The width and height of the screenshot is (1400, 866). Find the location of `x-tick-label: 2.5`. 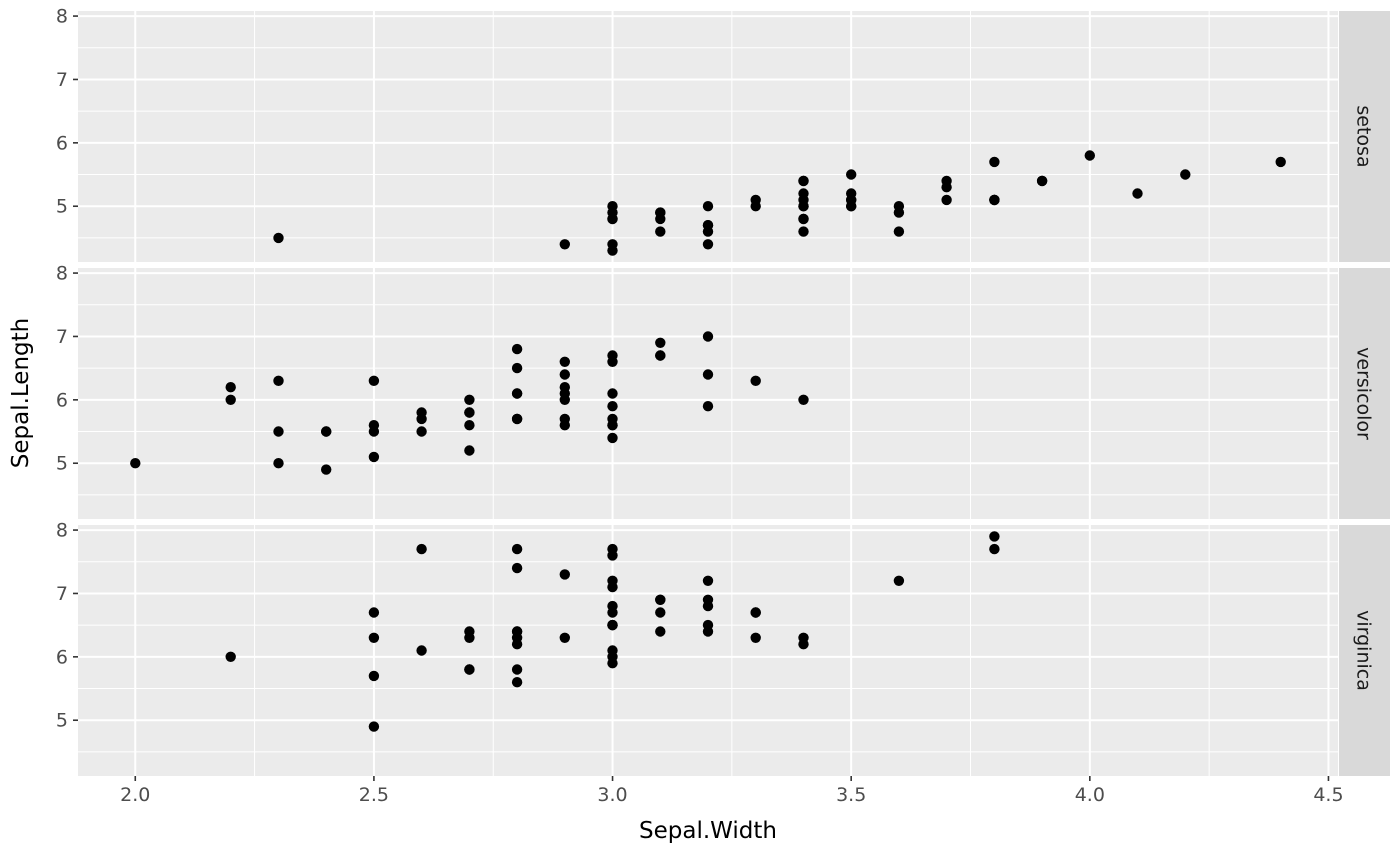

x-tick-label: 2.5 is located at coordinates (374, 795).